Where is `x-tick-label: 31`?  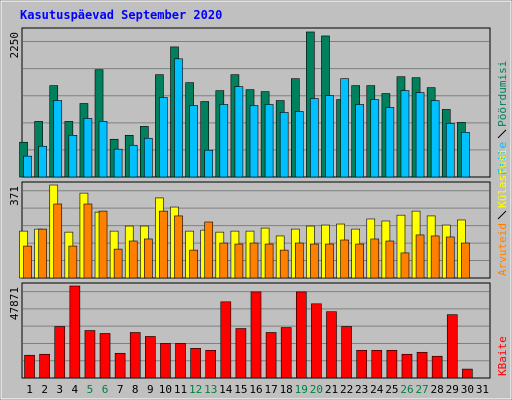 x-tick-label: 31 is located at coordinates (482, 389).